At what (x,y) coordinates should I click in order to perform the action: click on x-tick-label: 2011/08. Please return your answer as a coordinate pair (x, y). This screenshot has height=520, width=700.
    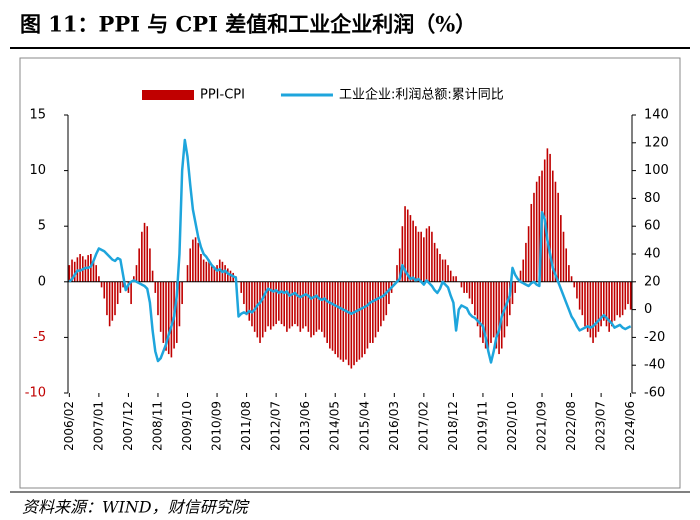
    Looking at the image, I should click on (246, 426).